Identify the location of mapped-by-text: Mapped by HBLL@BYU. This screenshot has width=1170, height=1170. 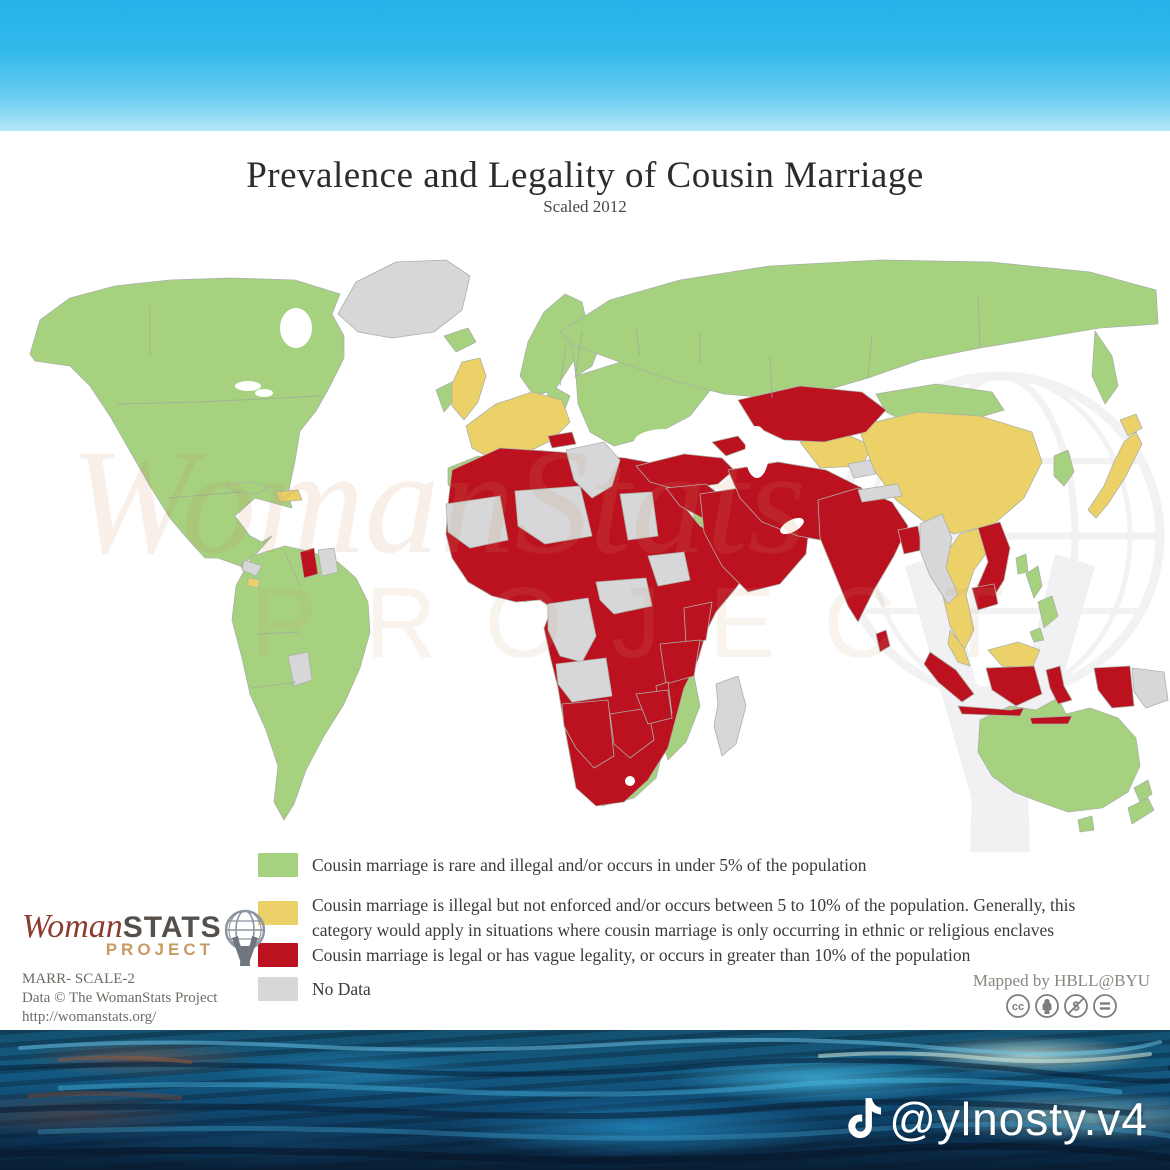
(1061, 980).